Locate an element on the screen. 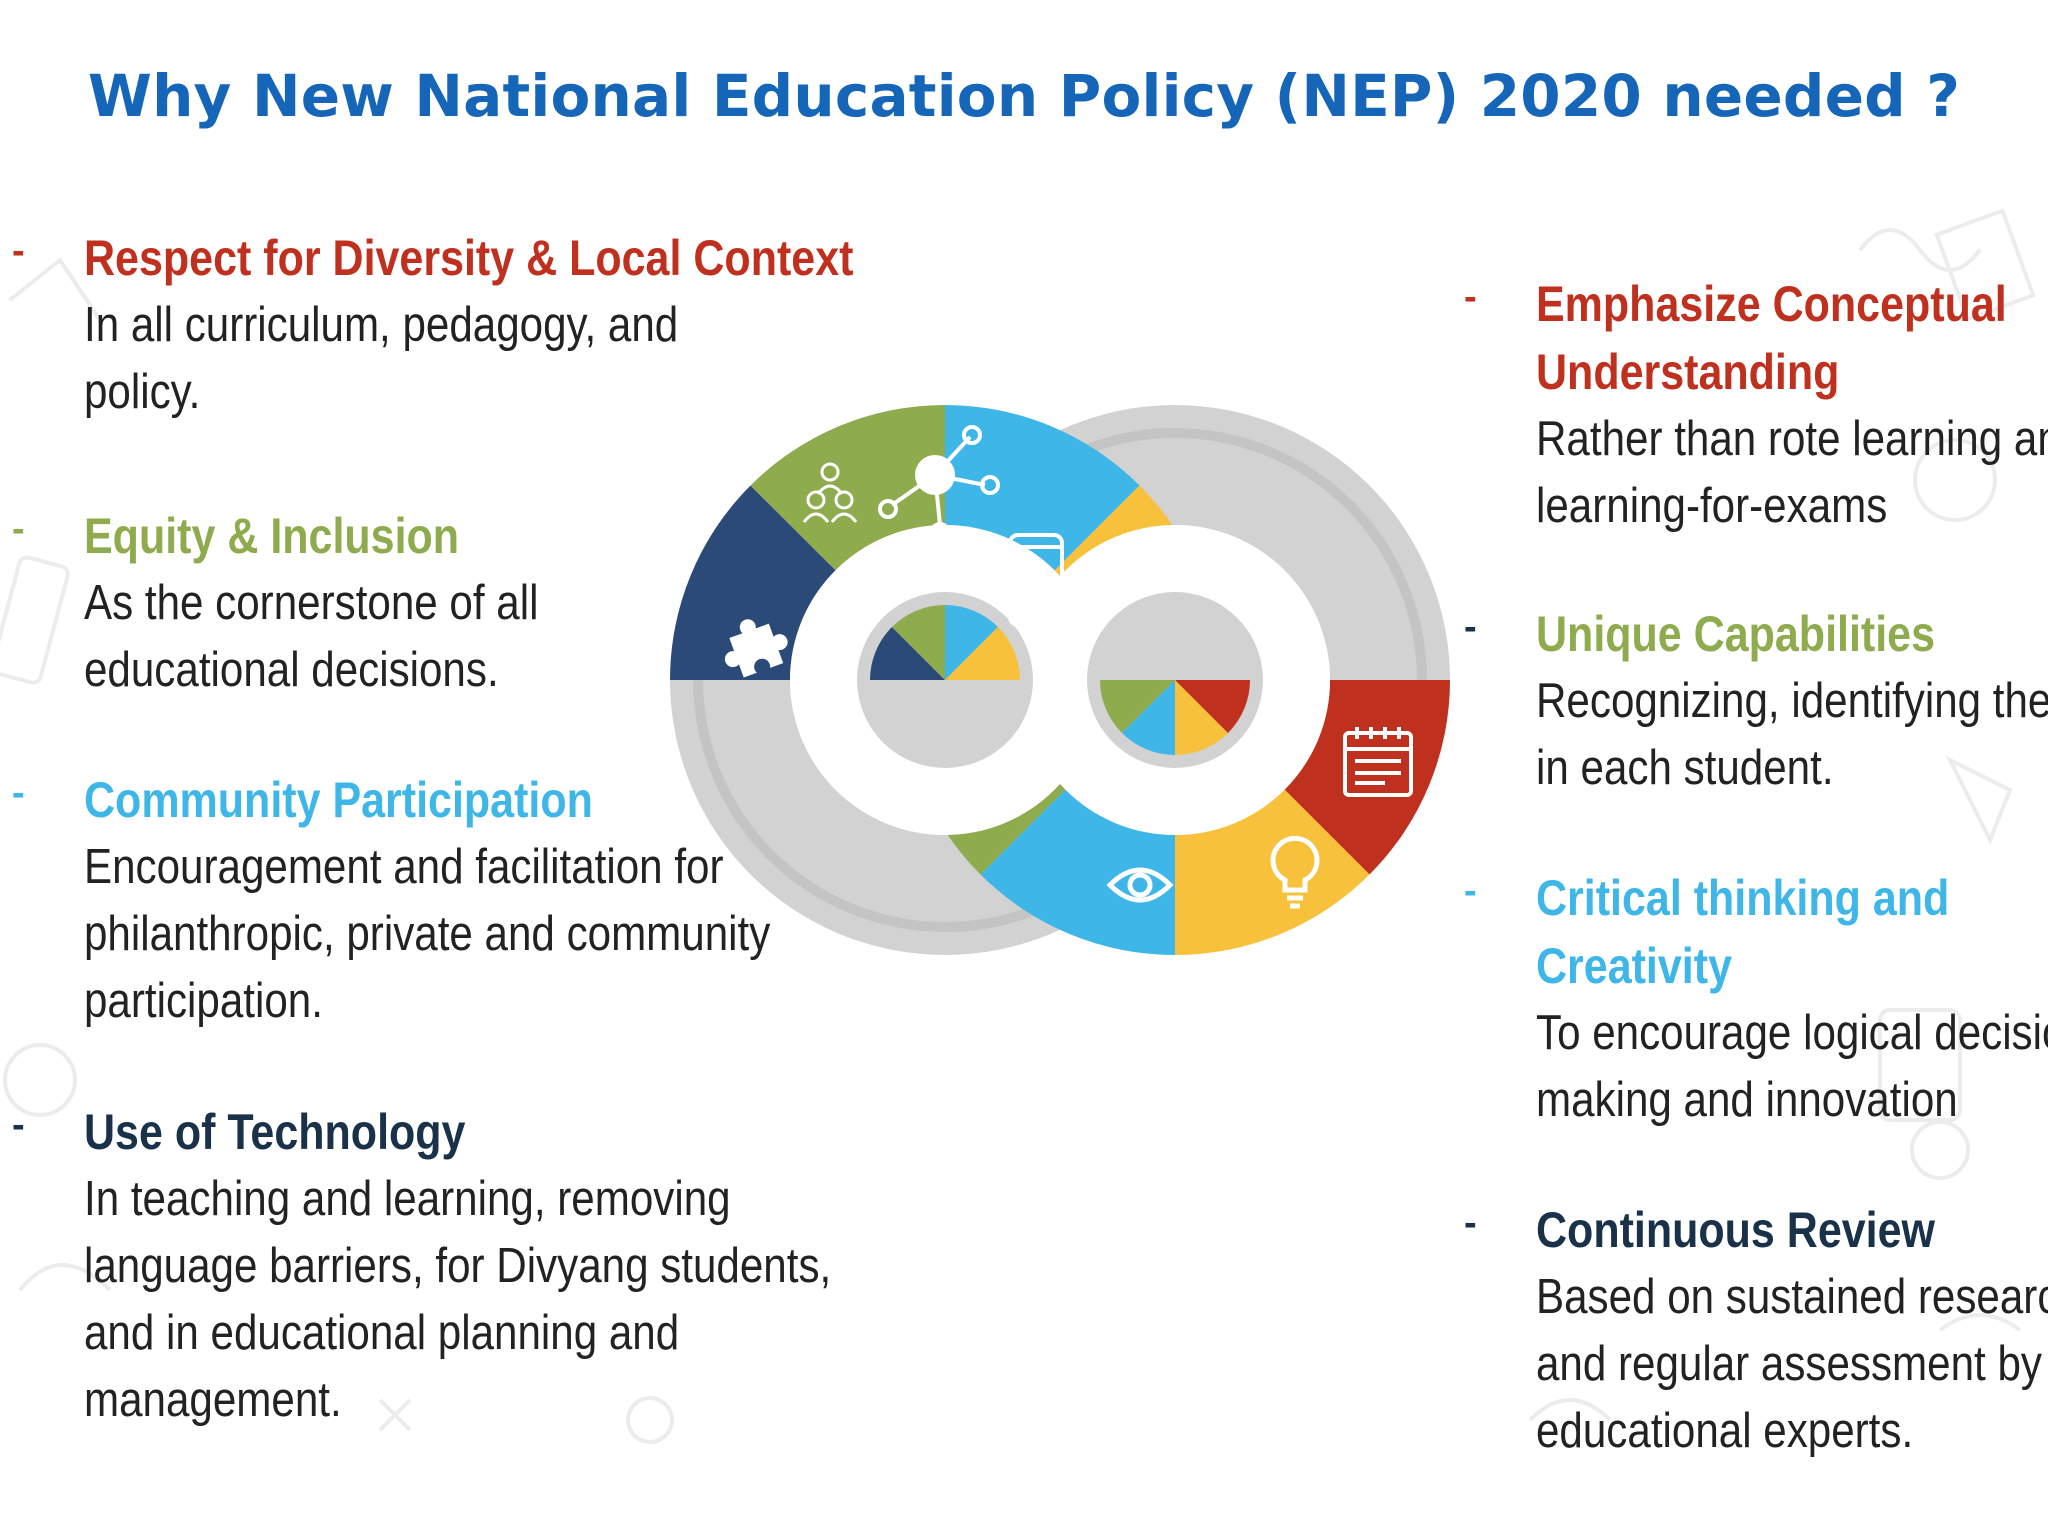 The image size is (2048, 1536). point-desc-line: participation. is located at coordinates (203, 1001).